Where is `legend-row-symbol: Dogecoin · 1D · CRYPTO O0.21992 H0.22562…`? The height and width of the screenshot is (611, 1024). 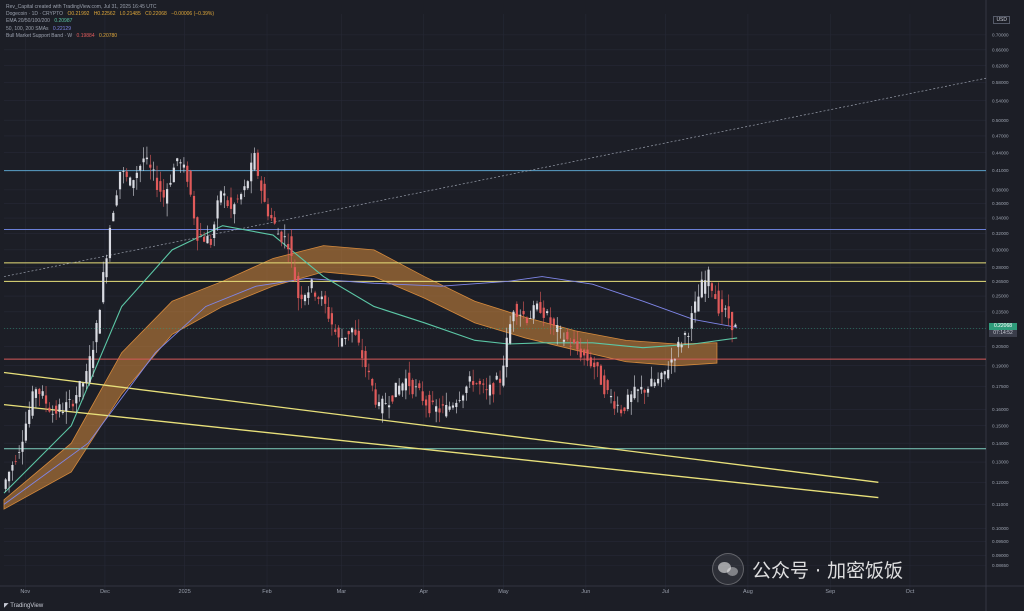
legend-row-symbol: Dogecoin · 1D · CRYPTO O0.21992 H0.22562… is located at coordinates (110, 14).